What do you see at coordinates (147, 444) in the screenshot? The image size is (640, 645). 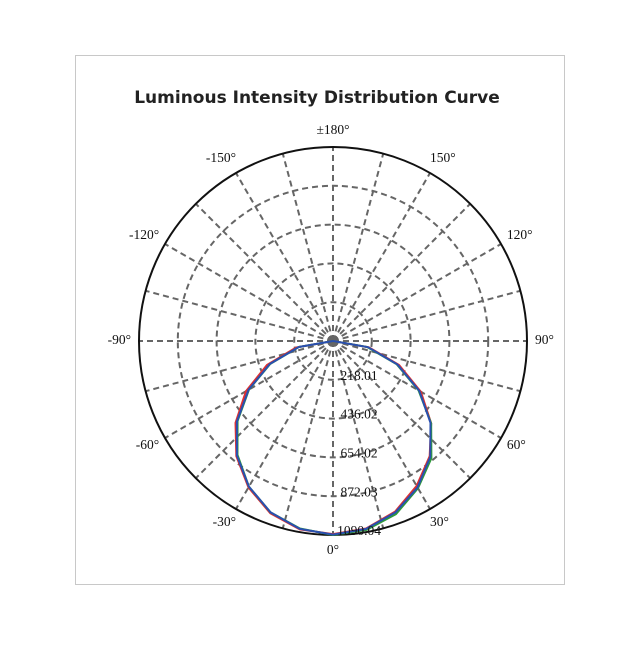 I see `theta-tick-label: -60°` at bounding box center [147, 444].